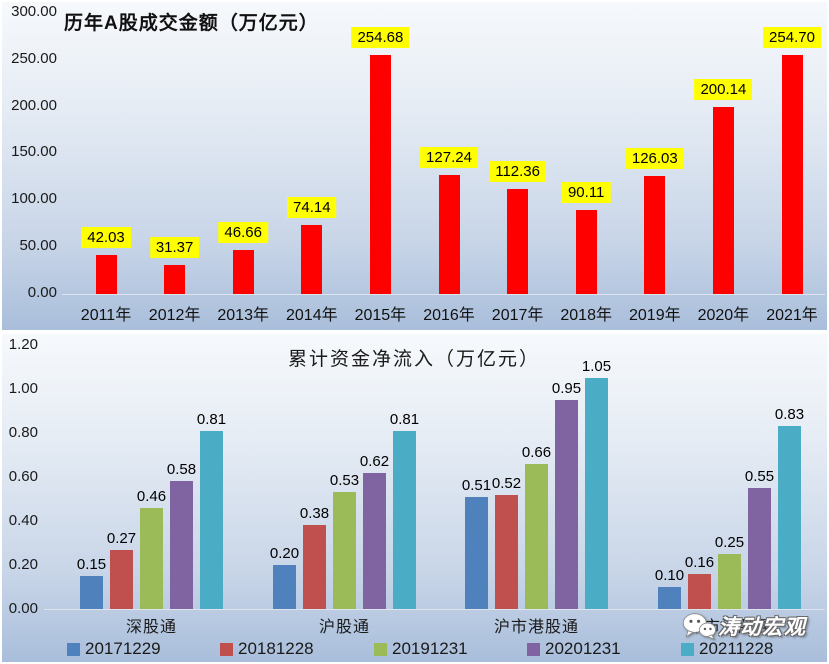  What do you see at coordinates (729, 542) in the screenshot?
I see `bottom-bar-value-label: 0.25` at bounding box center [729, 542].